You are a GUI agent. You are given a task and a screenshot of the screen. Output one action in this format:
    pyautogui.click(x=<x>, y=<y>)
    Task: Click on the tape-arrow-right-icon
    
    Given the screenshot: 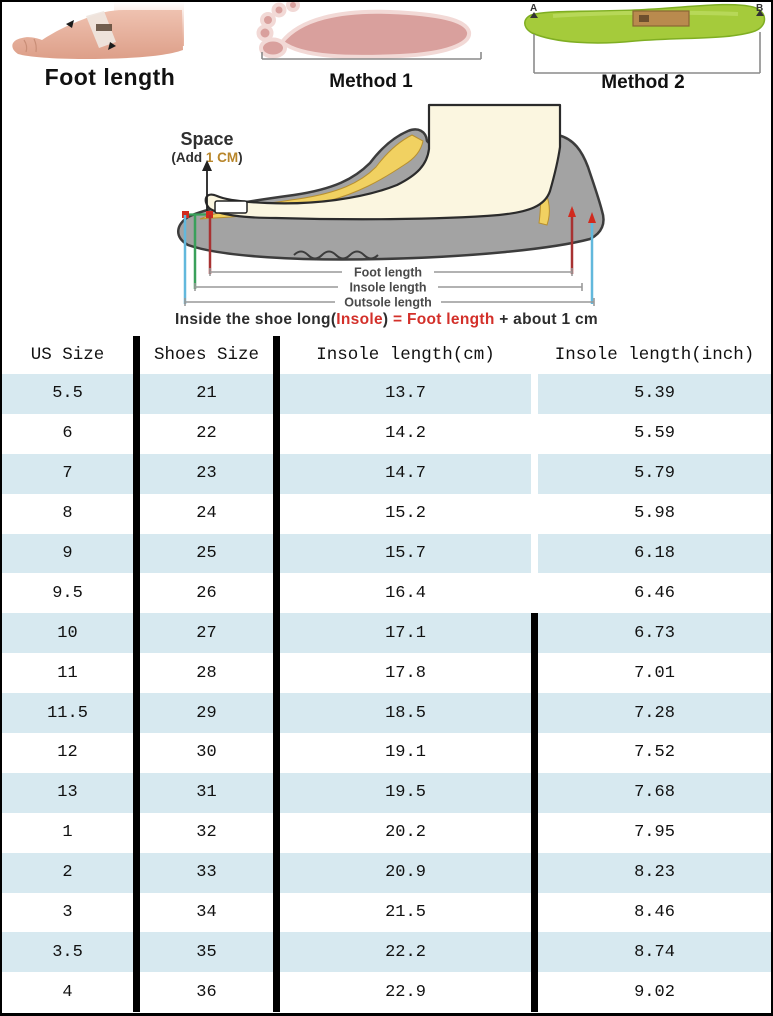 What is the action you would take?
    pyautogui.click(x=112, y=46)
    